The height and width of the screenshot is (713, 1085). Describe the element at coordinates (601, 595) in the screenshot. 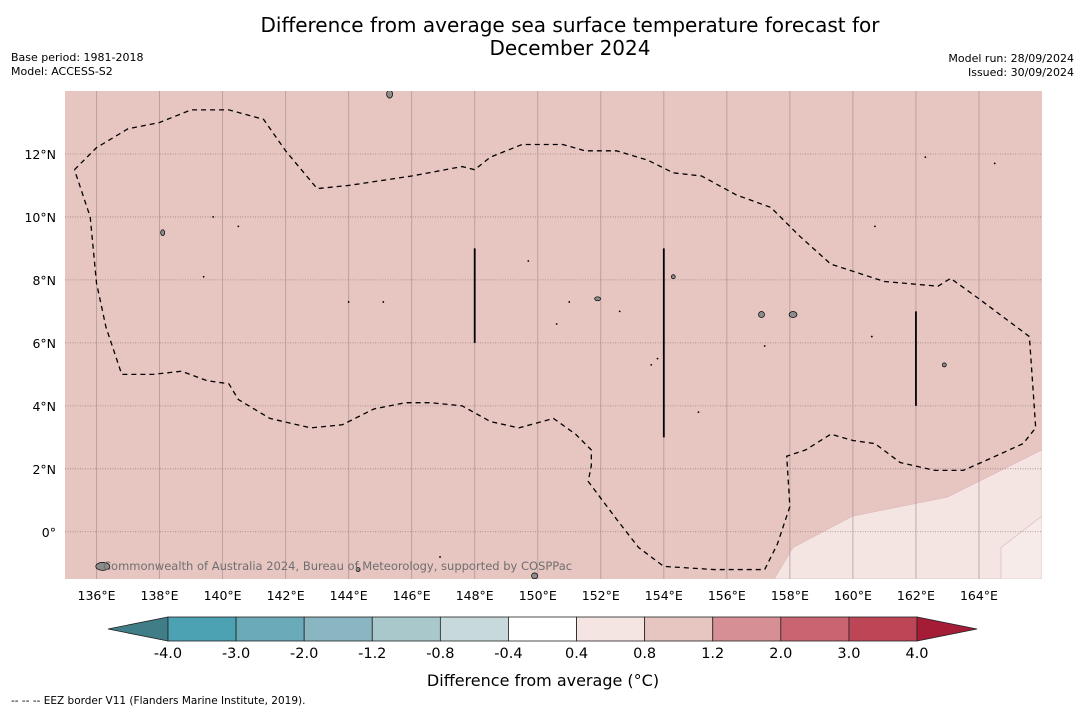

I see `x-tick-label: 152°E` at that location.